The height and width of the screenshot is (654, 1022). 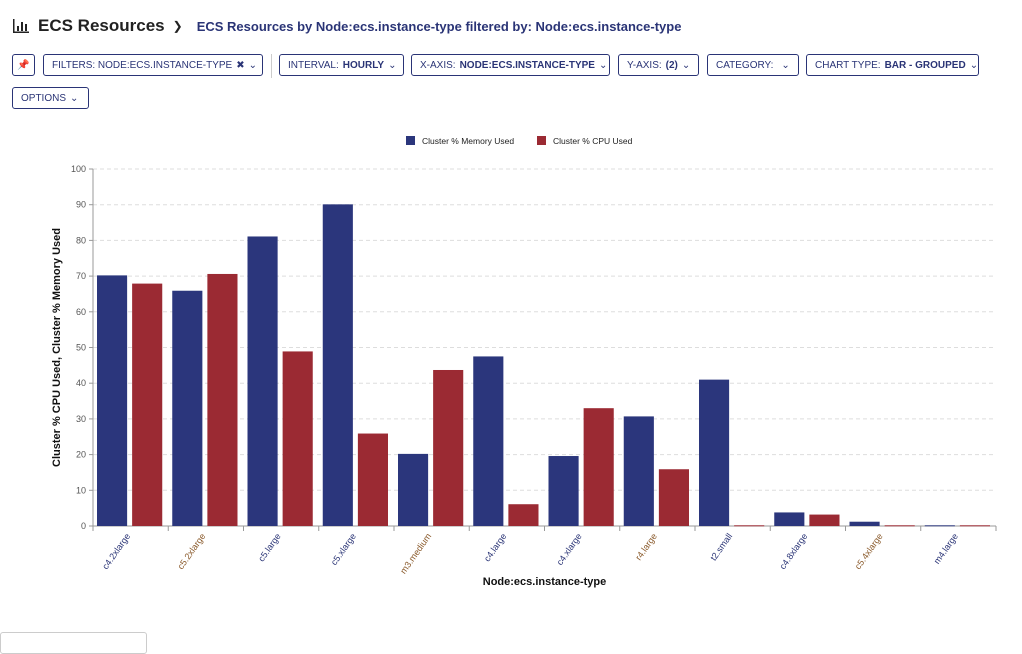 I want to click on x-tick-label: c4.8xlarge, so click(x=794, y=551).